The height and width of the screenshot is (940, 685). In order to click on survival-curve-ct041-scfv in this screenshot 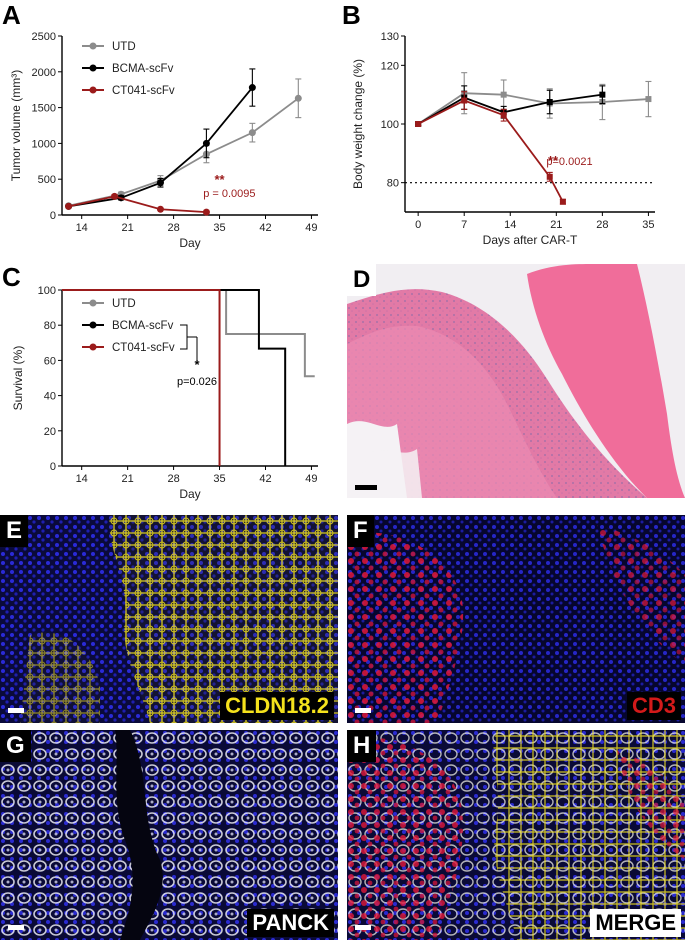, I will do `click(141, 377)`.